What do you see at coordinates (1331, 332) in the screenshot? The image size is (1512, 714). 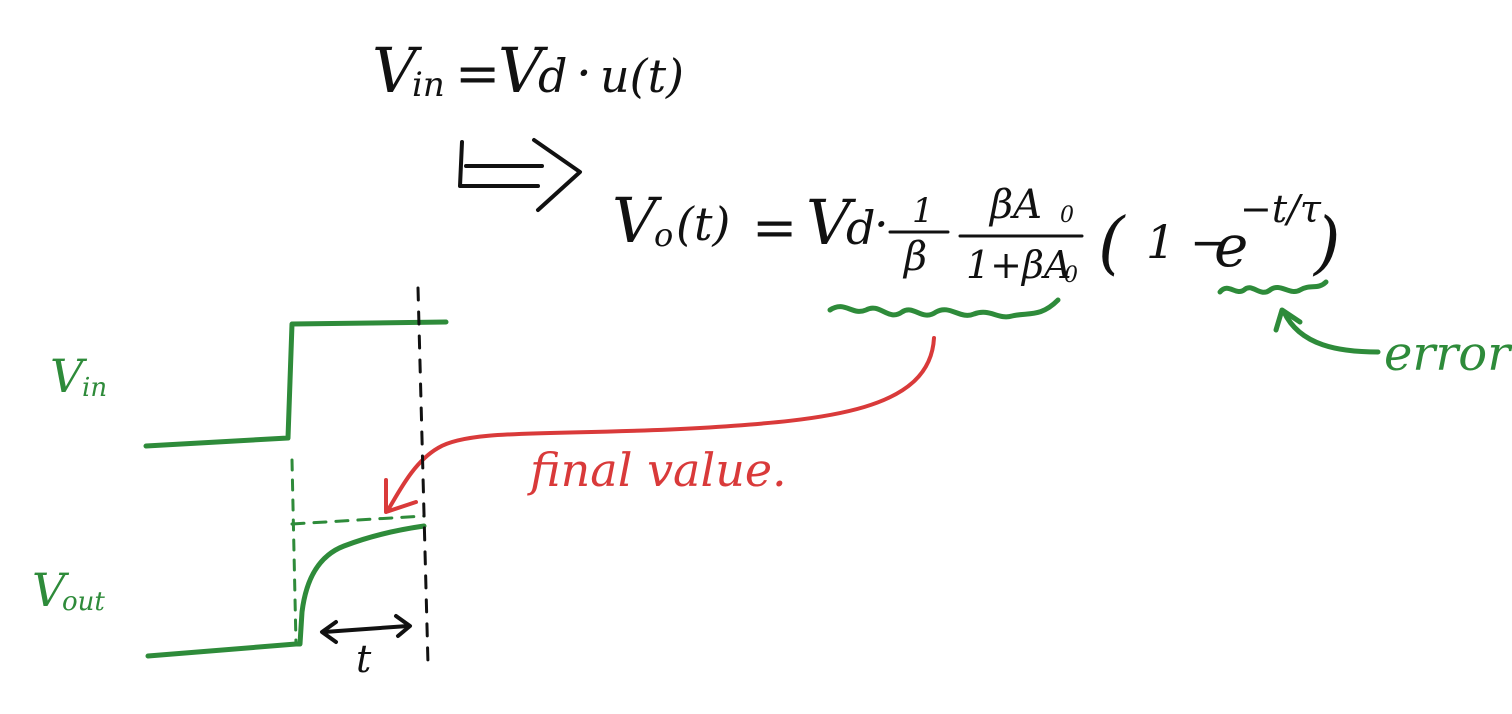 I see `error-arrow` at bounding box center [1331, 332].